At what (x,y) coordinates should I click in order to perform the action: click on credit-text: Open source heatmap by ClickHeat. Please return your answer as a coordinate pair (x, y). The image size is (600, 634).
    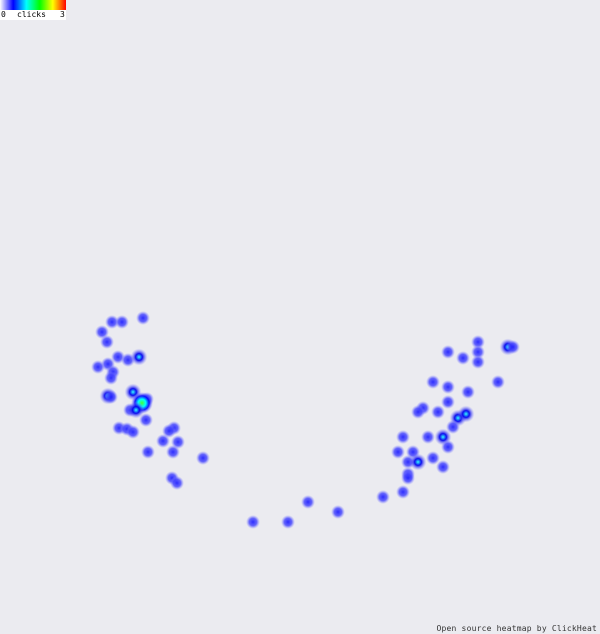
    Looking at the image, I should click on (516, 628).